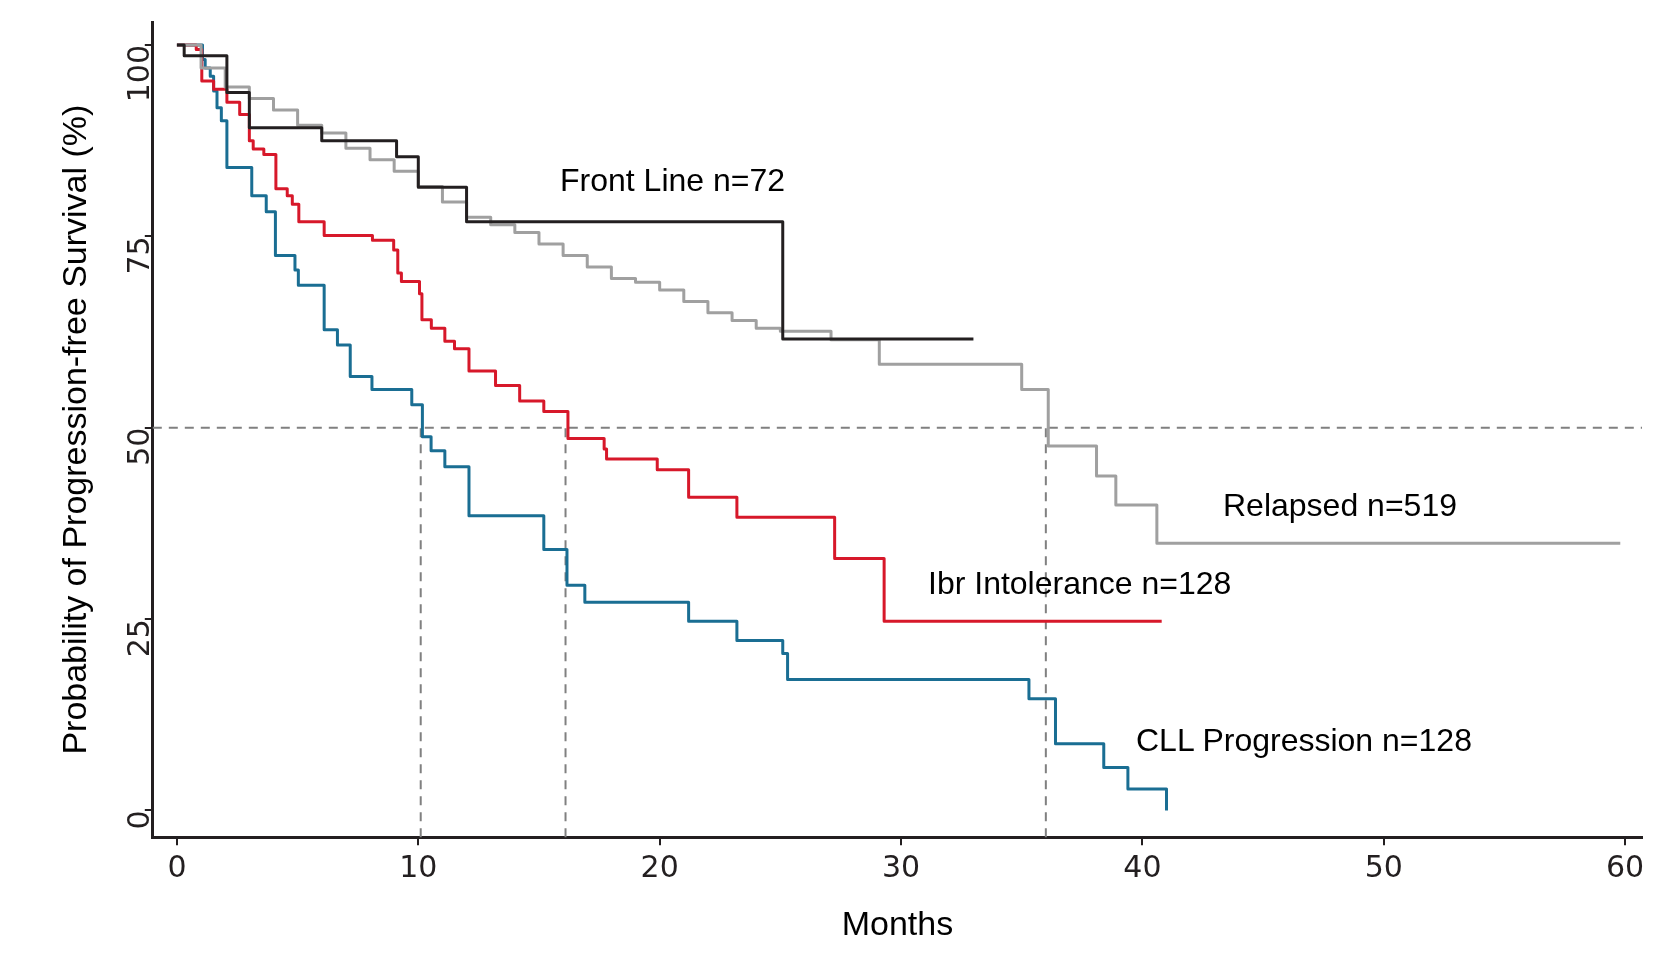 The height and width of the screenshot is (972, 1660). I want to click on x-tick-label: 60, so click(1625, 866).